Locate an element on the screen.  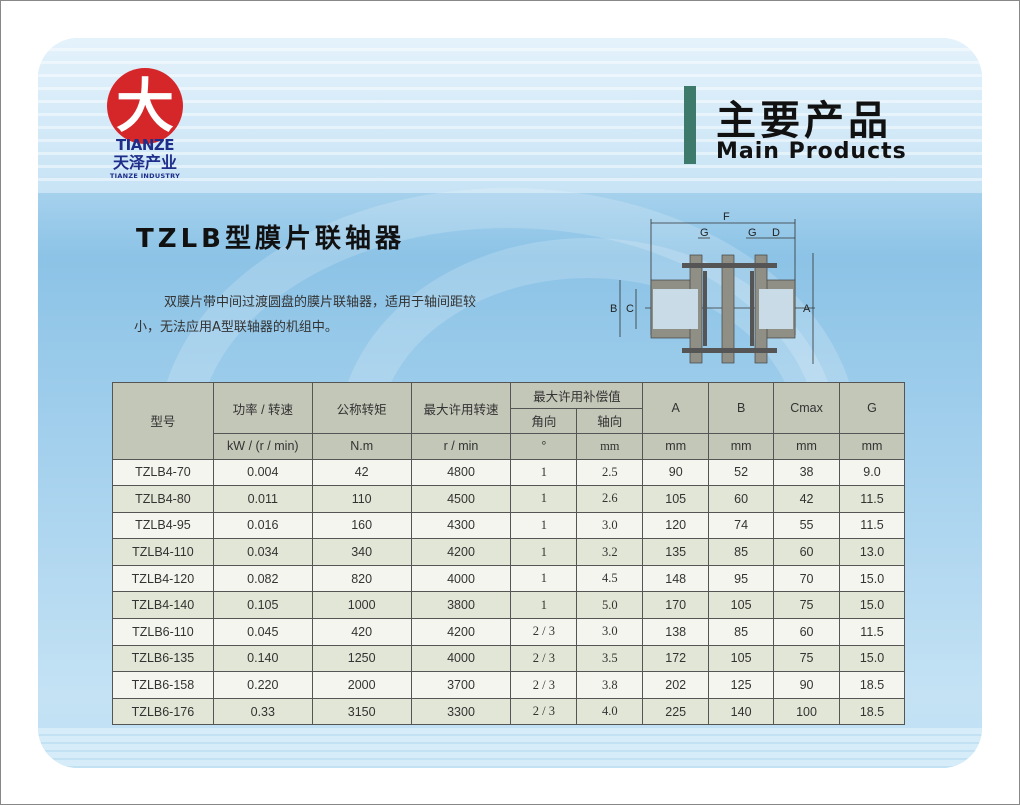
cell-speed: 4500 is located at coordinates (461, 499).